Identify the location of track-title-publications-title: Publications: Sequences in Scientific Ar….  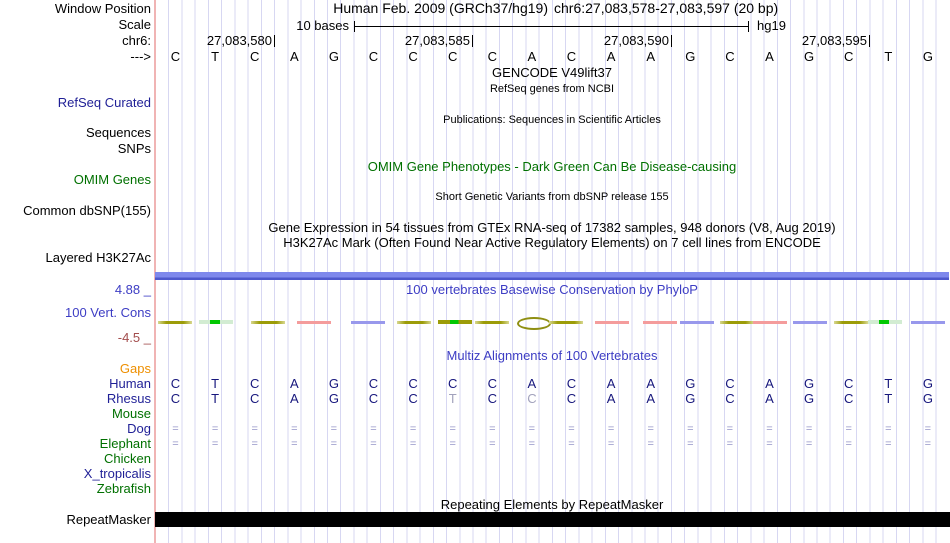
(552, 120).